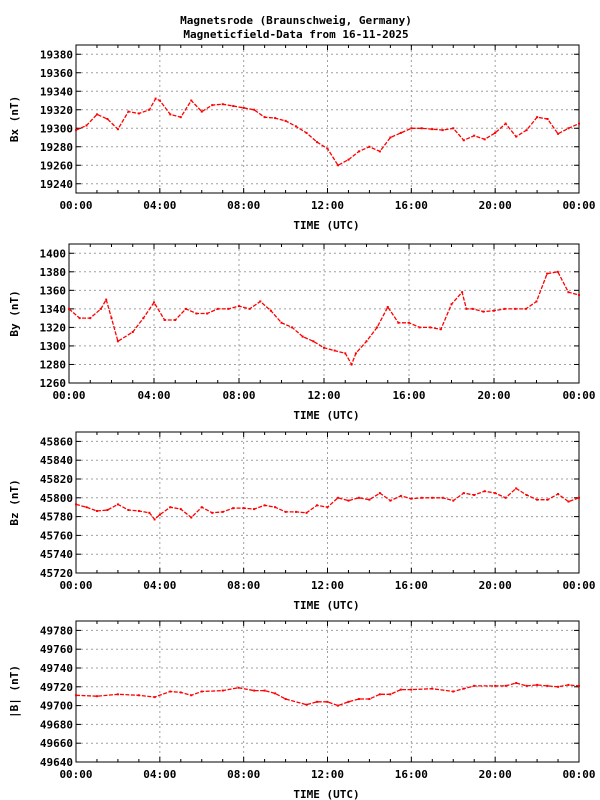  What do you see at coordinates (53, 272) in the screenshot?
I see `y-tick-label: 1380` at bounding box center [53, 272].